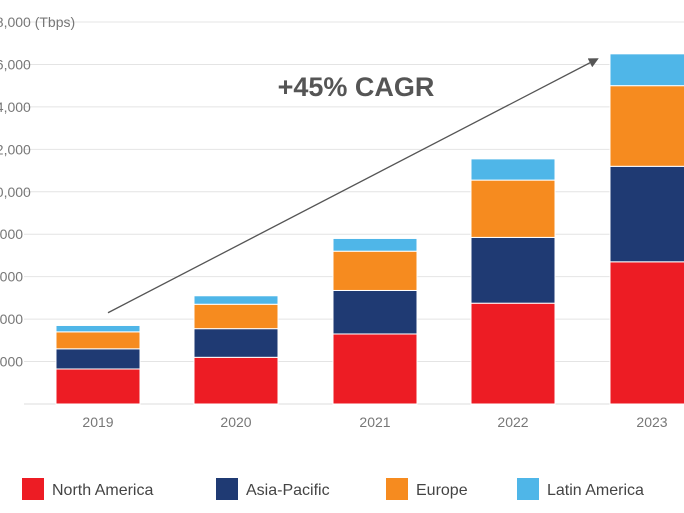 The width and height of the screenshot is (684, 513). What do you see at coordinates (11, 277) in the screenshot?
I see `y-tick-label: 6,000` at bounding box center [11, 277].